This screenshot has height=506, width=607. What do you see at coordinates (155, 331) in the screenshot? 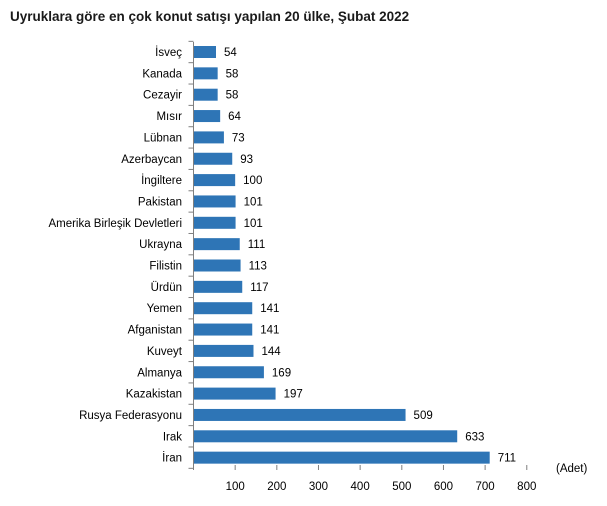
I see `category-label: Afganistan` at bounding box center [155, 331].